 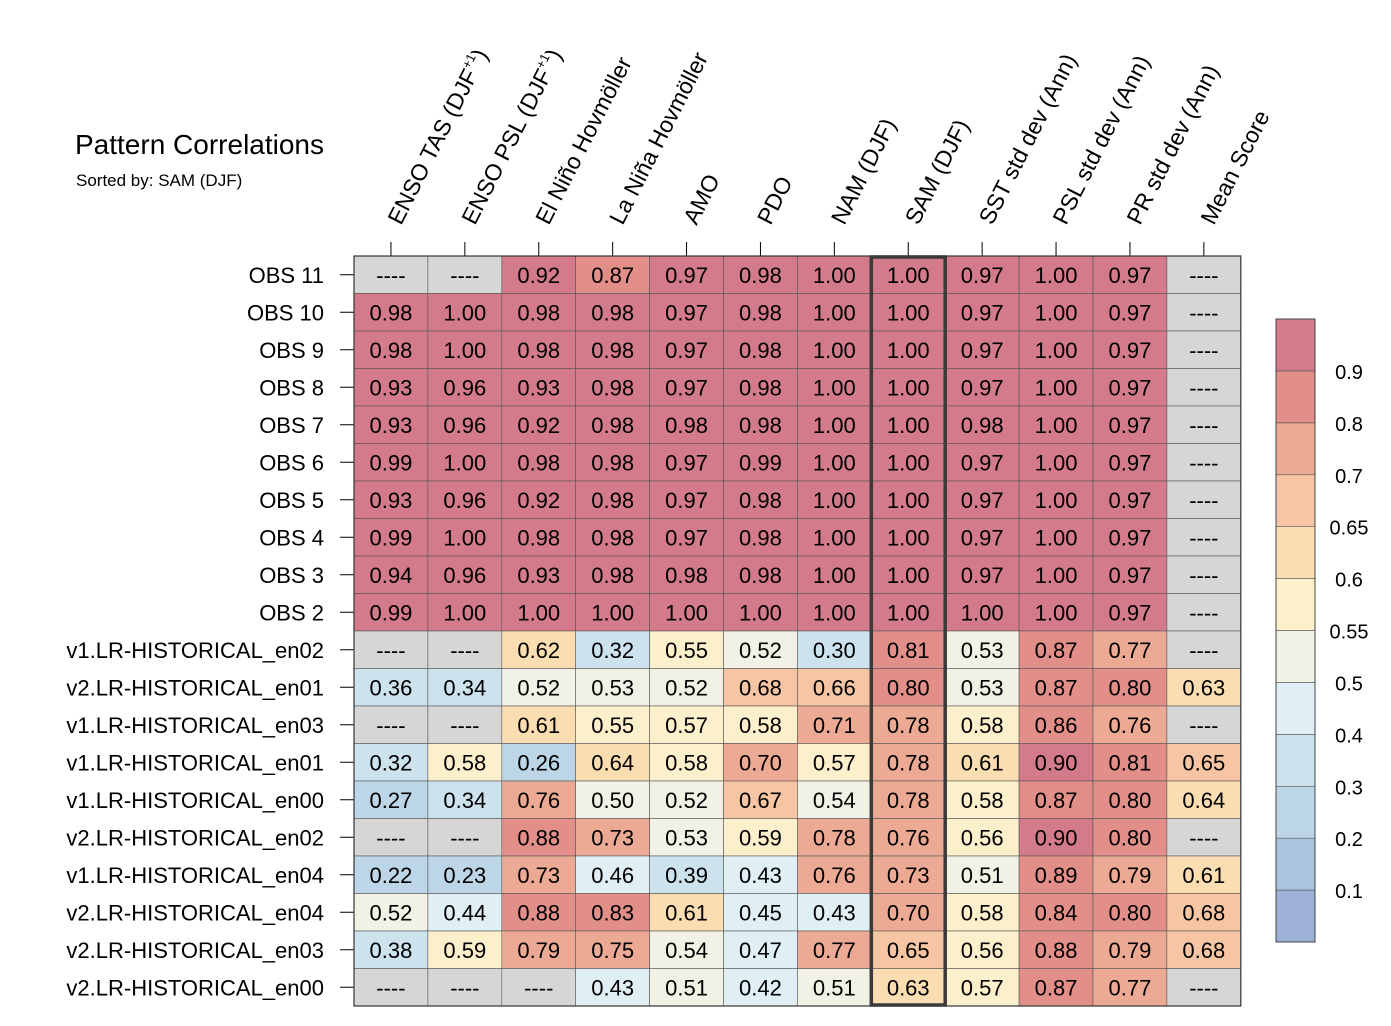 What do you see at coordinates (1321, 630) in the screenshot?
I see `colorbar: 0.1 0.2 0.3 0.4 0.5 0.55 0.6 0.65 0.7 0.8 0.9` at bounding box center [1321, 630].